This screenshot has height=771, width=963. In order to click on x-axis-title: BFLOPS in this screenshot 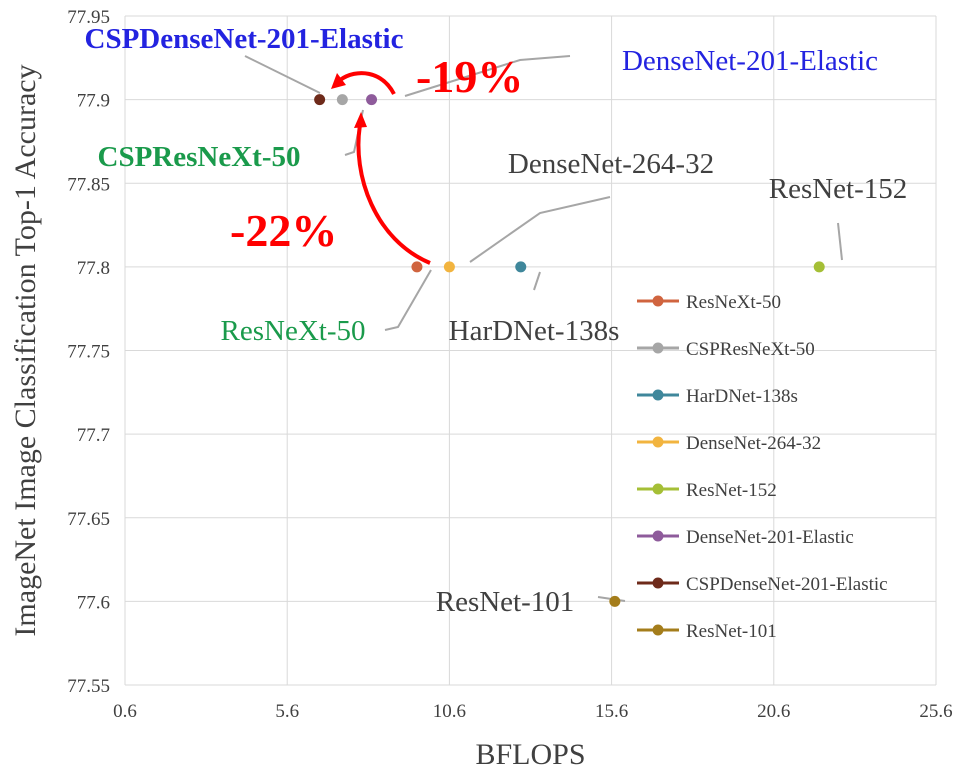, I will do `click(530, 754)`.